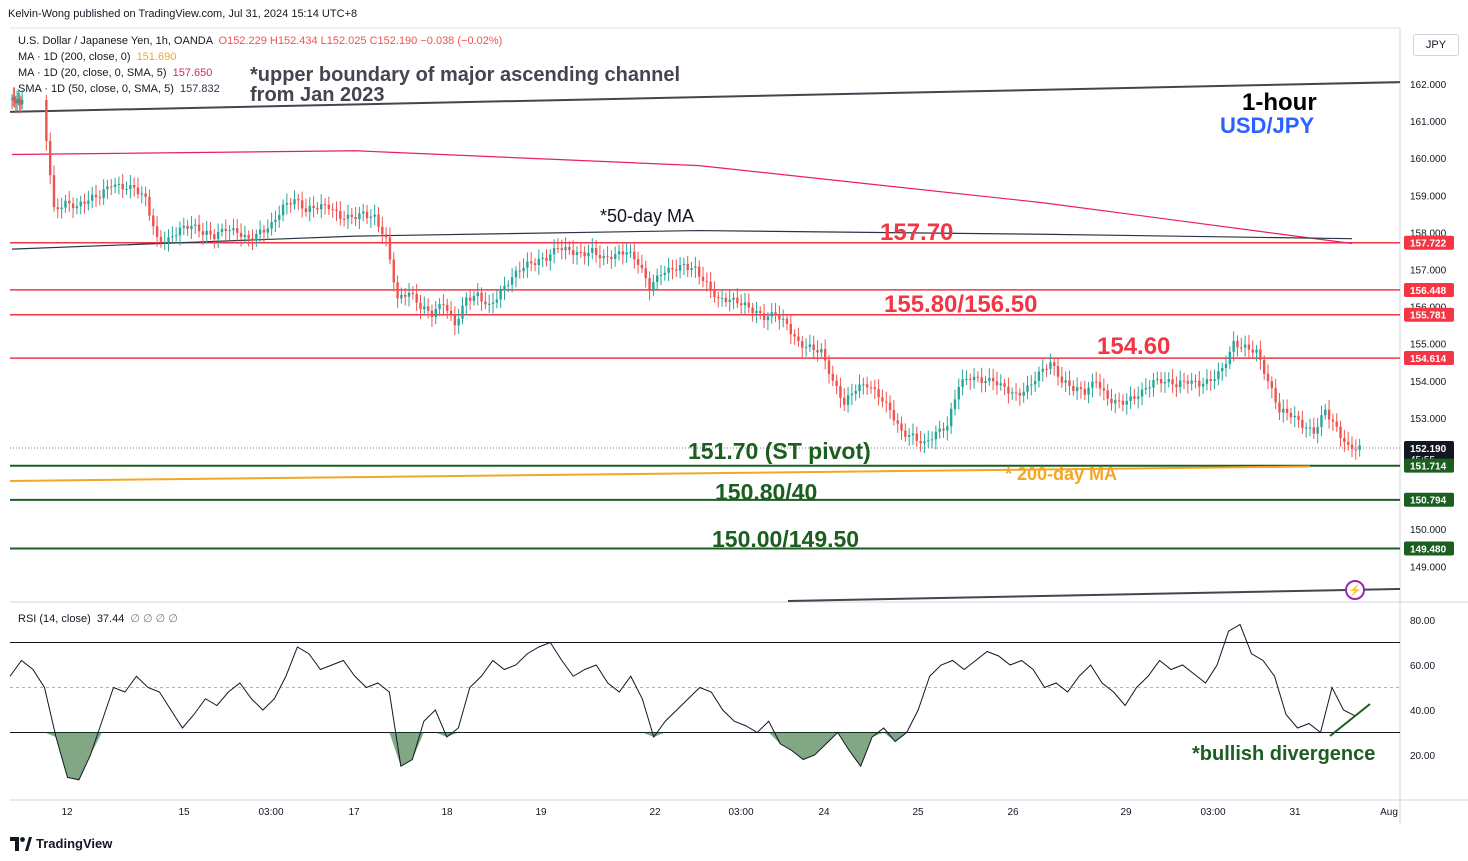 The height and width of the screenshot is (861, 1468). I want to click on x-tick-label: 22, so click(655, 812).